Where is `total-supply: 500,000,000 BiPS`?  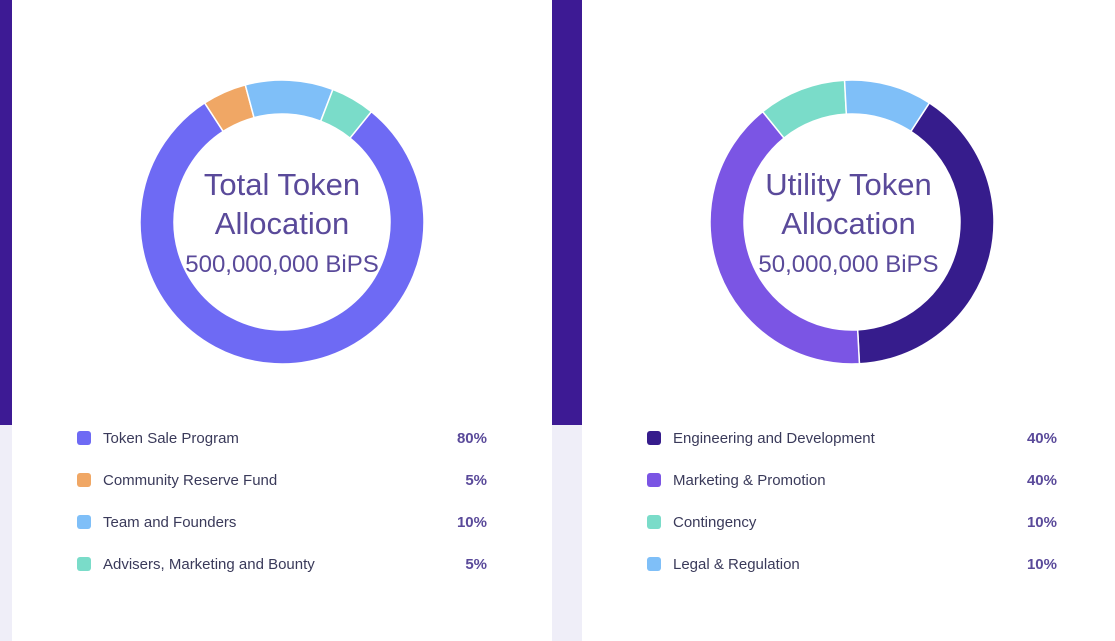 total-supply: 500,000,000 BiPS is located at coordinates (282, 264).